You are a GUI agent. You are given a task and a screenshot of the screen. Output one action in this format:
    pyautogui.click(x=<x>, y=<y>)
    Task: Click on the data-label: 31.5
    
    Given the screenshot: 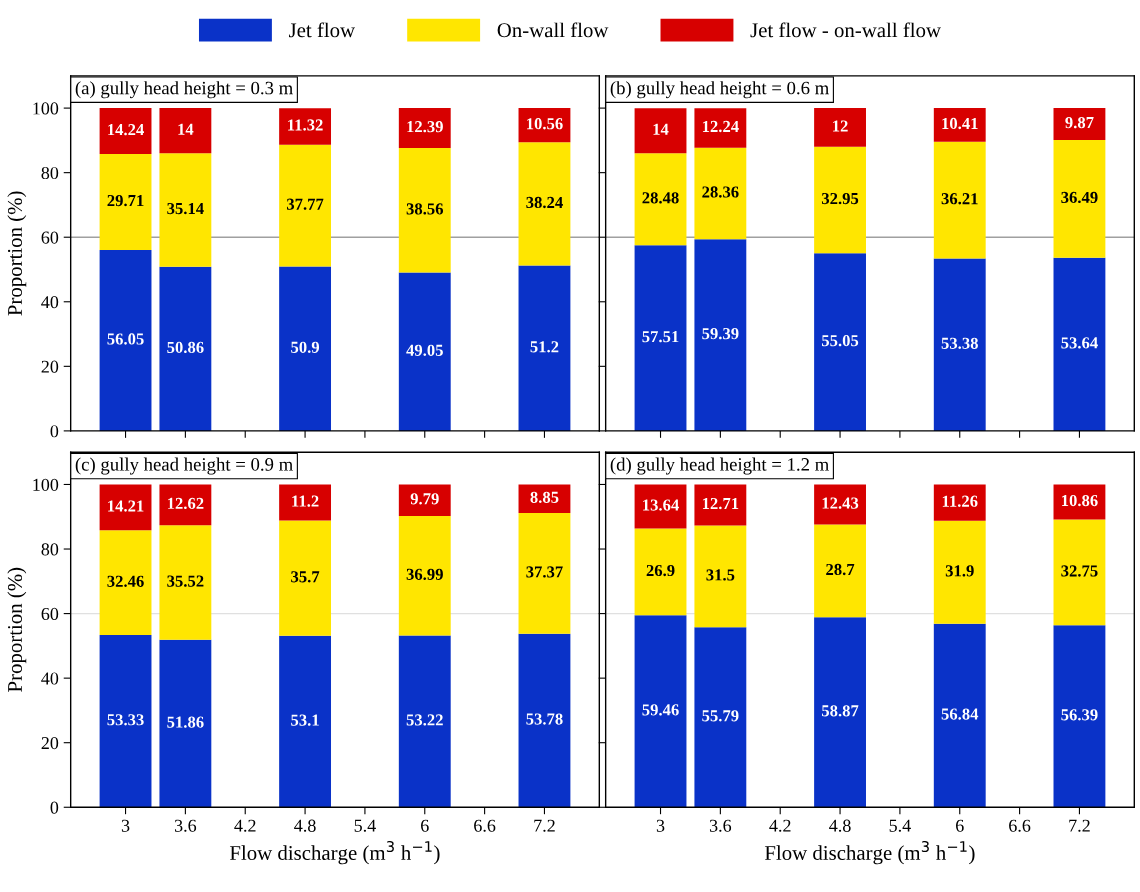 What is the action you would take?
    pyautogui.click(x=720, y=575)
    